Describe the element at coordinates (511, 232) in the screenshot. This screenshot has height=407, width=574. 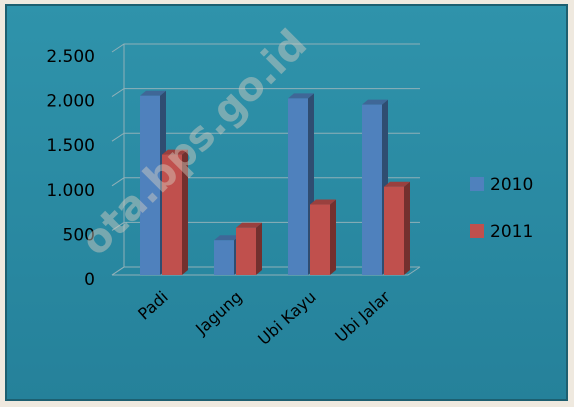
I see `legend-label: 2011` at that location.